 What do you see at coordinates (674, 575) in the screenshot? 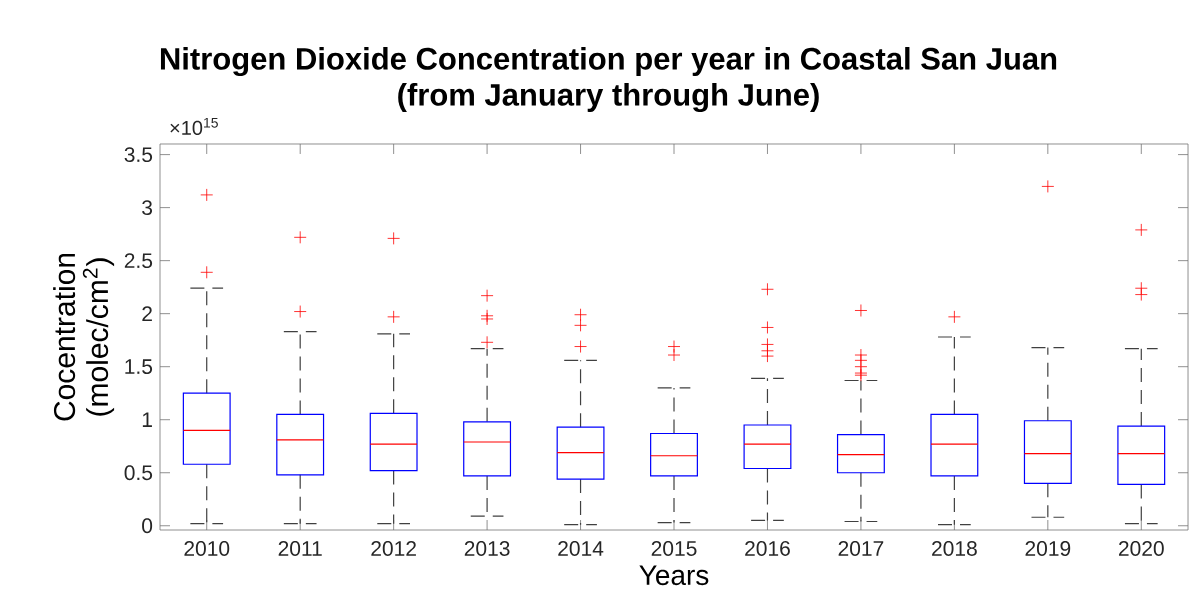
I see `x-axis-title: Years` at bounding box center [674, 575].